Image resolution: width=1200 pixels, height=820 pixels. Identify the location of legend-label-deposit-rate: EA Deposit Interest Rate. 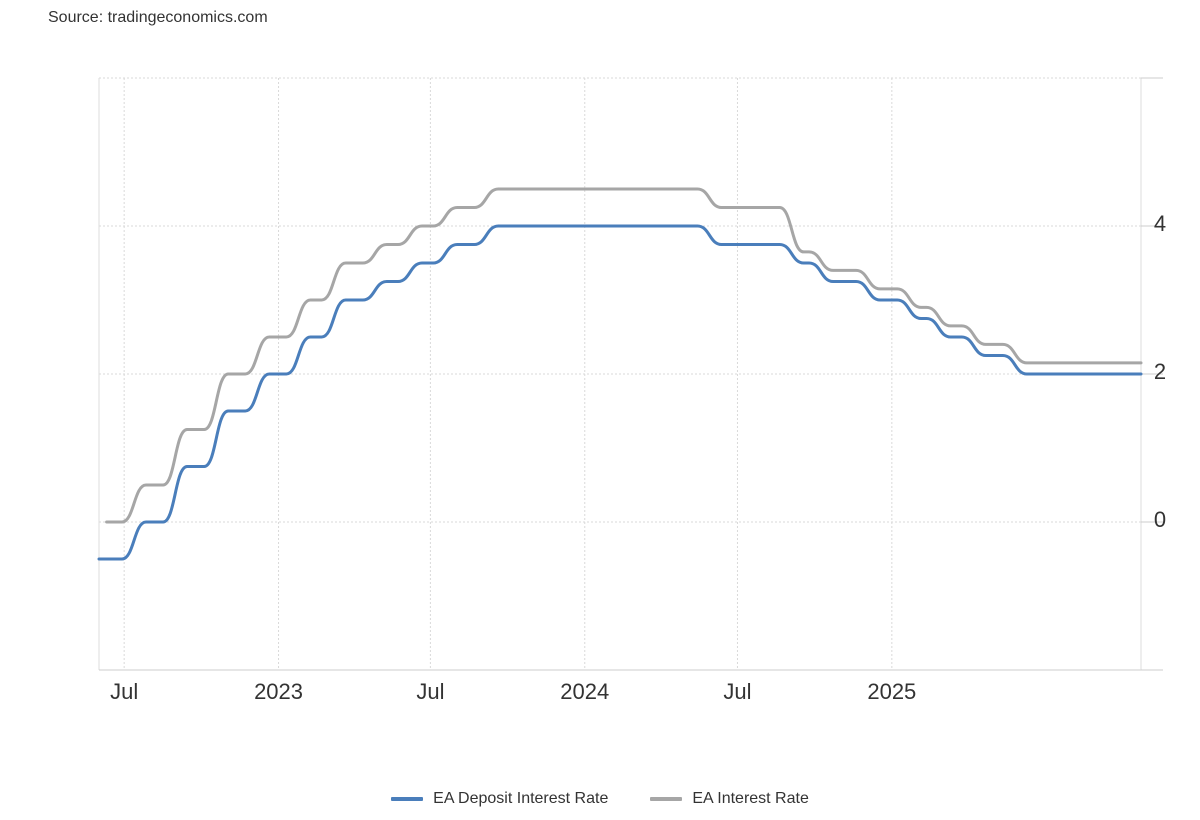
(521, 798).